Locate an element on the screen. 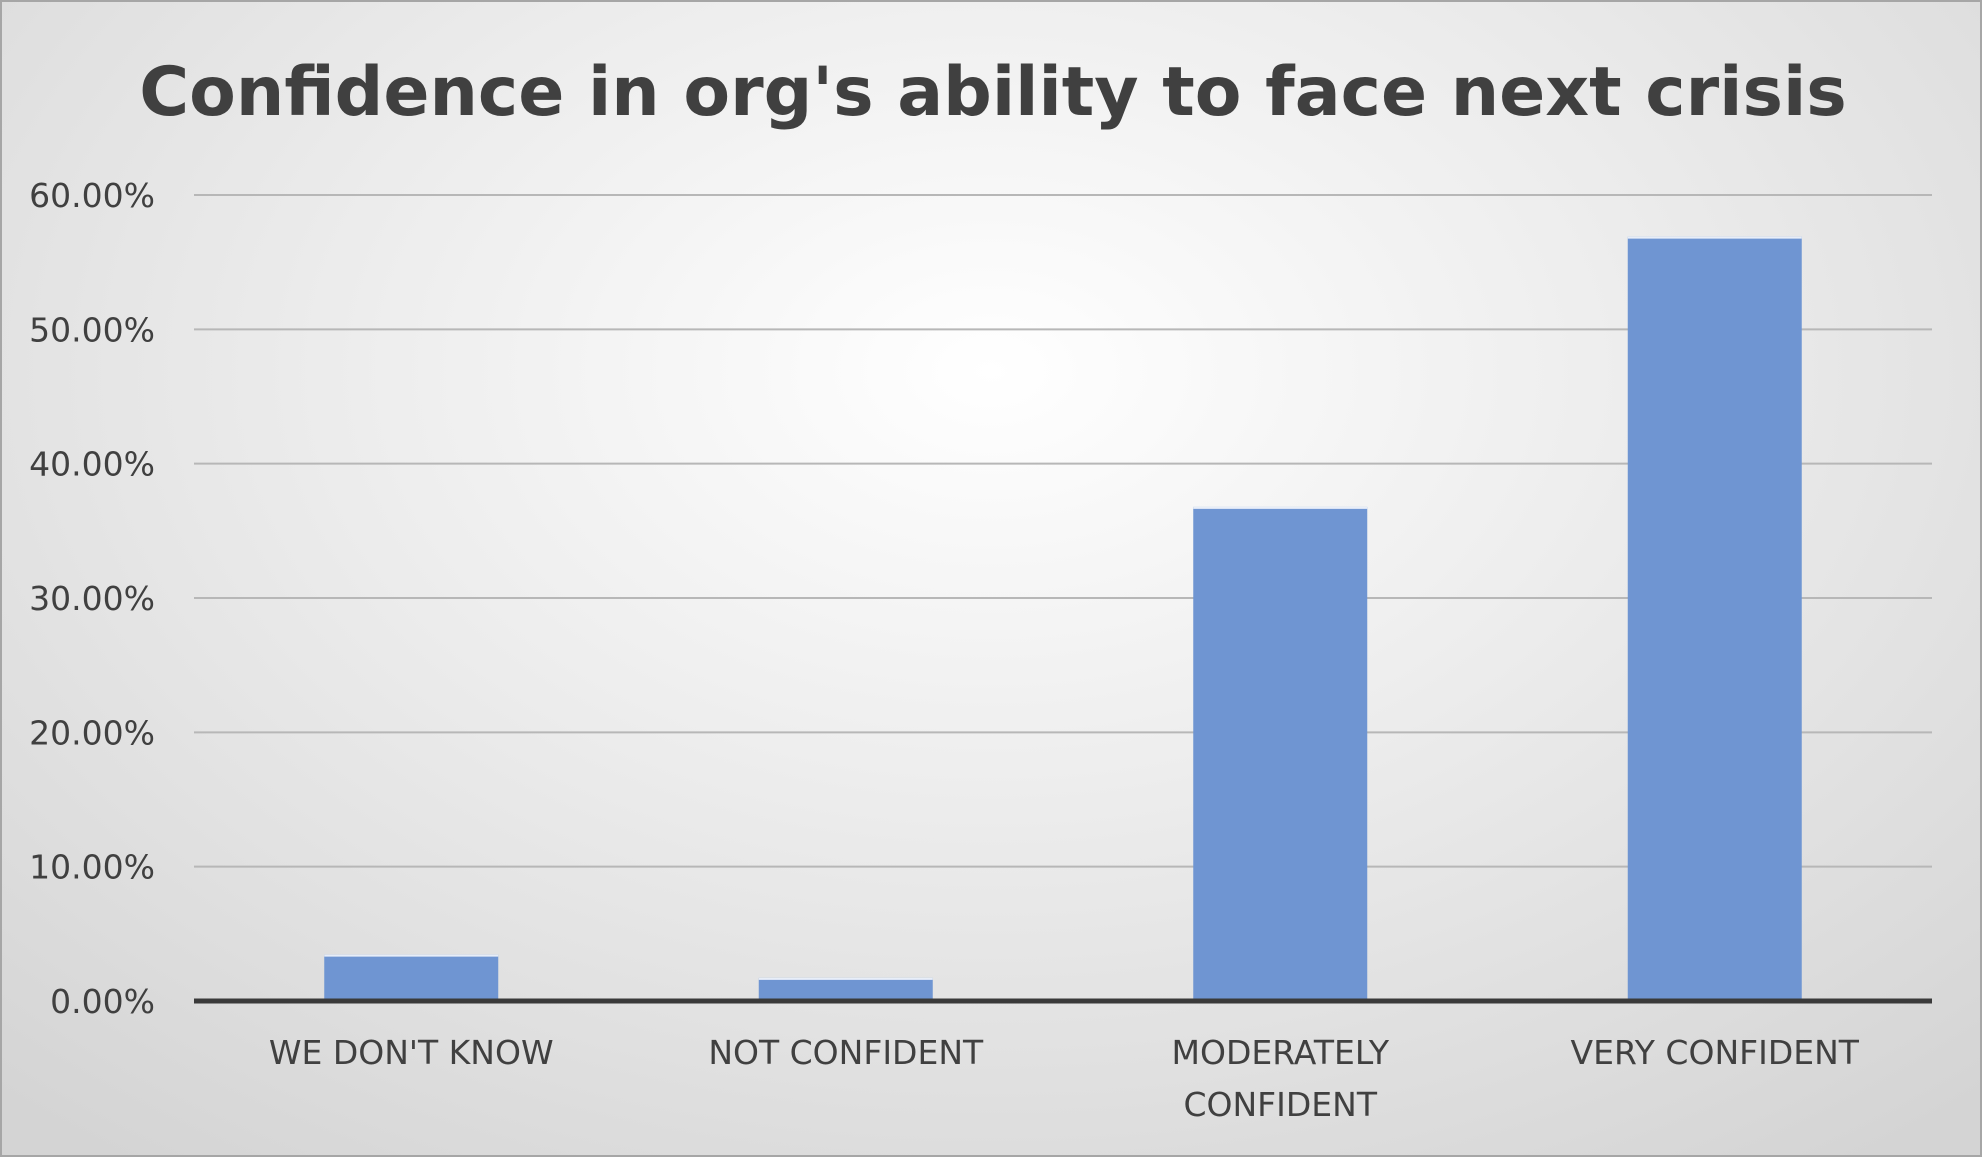 This screenshot has height=1157, width=1982. category-label: WE DON'T KNOW is located at coordinates (411, 1052).